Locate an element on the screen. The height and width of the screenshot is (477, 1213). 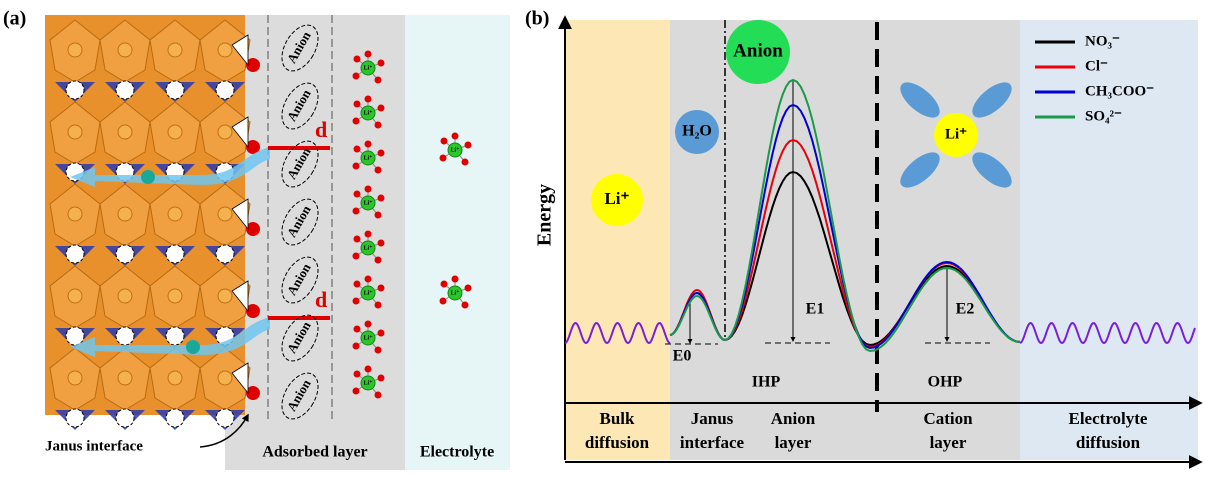
region-label: Electrolyte is located at coordinates (457, 452).